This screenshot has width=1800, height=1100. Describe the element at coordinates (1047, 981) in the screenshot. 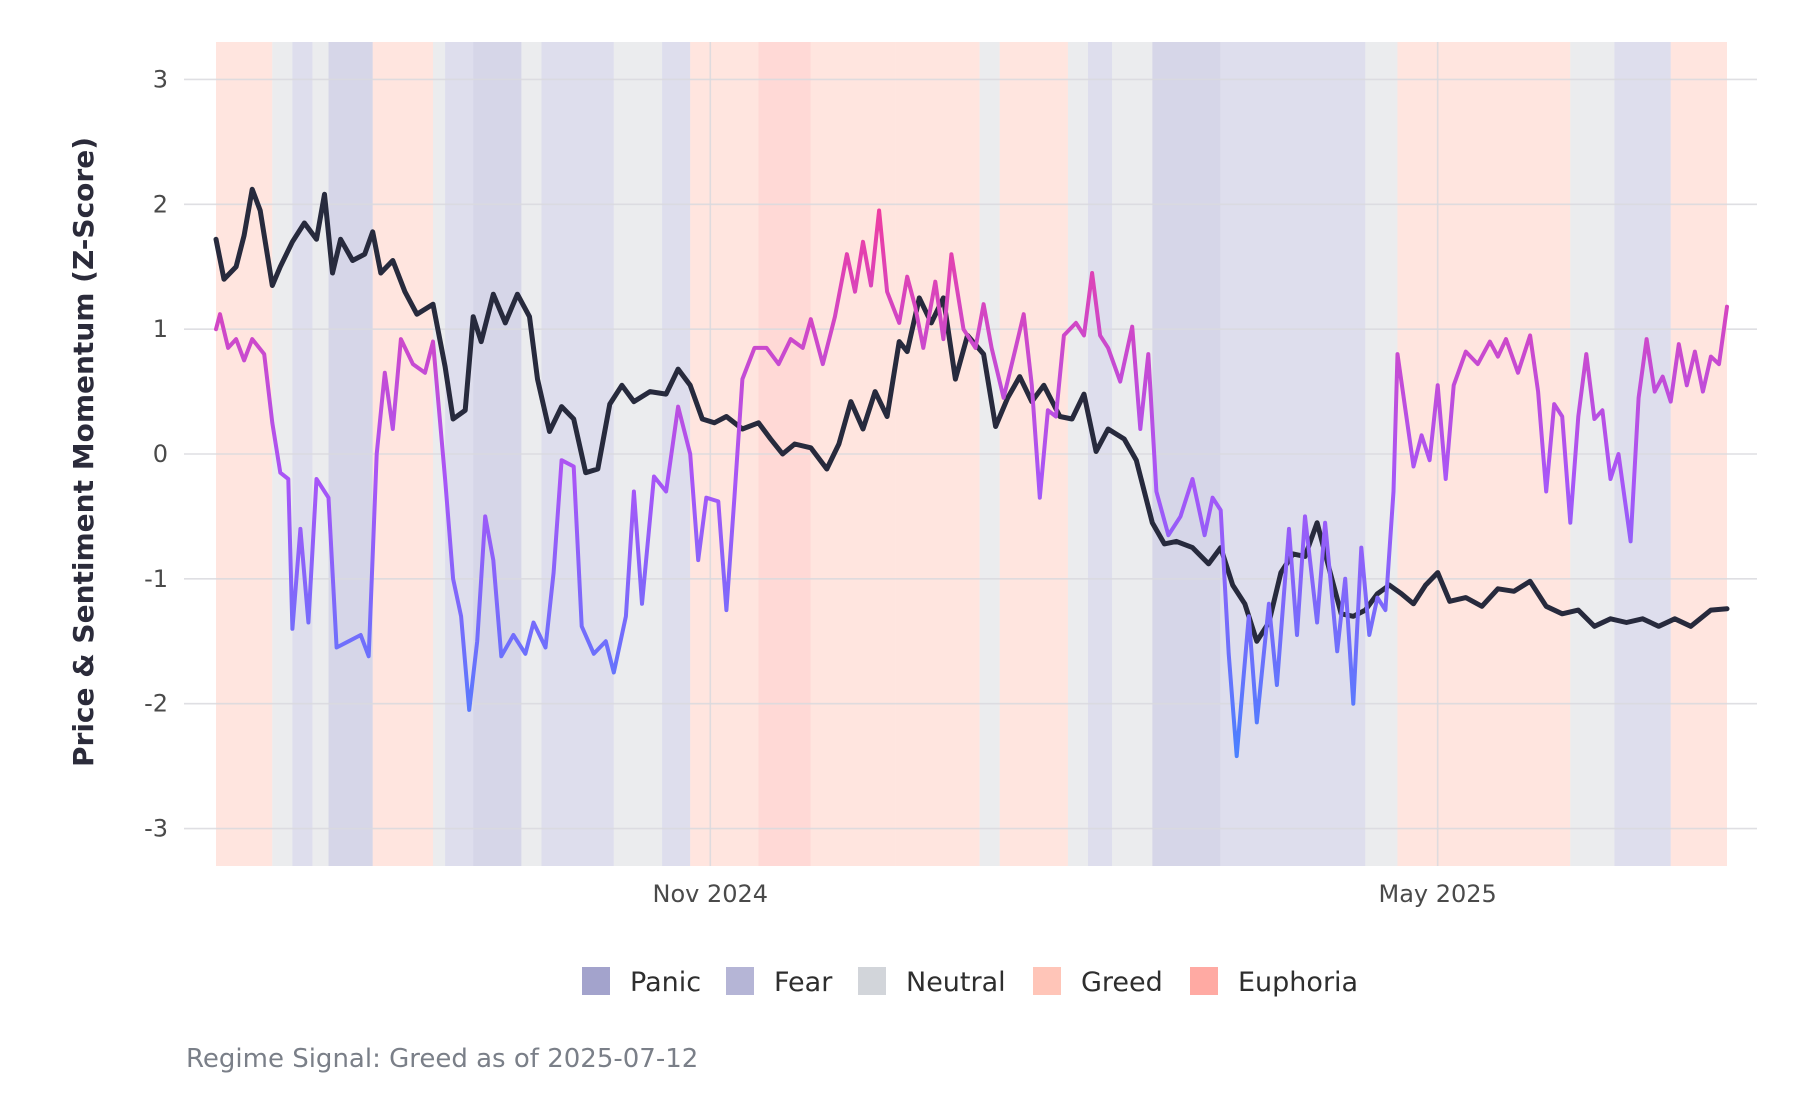

I see `legend-swatch-greed` at that location.